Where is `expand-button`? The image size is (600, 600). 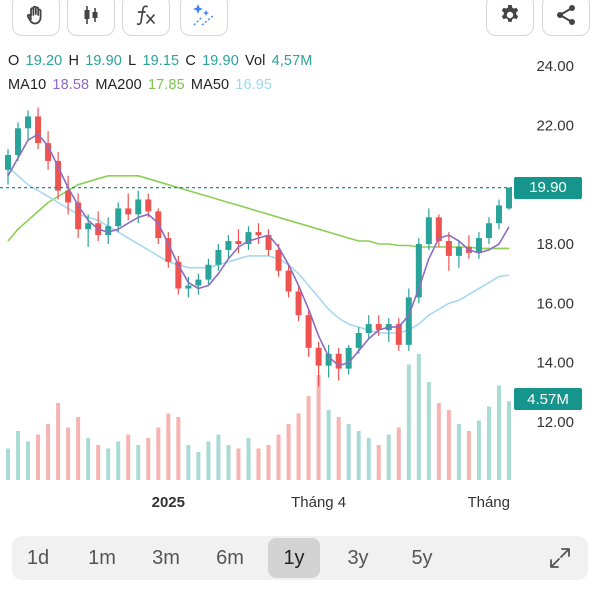
expand-button is located at coordinates (560, 558).